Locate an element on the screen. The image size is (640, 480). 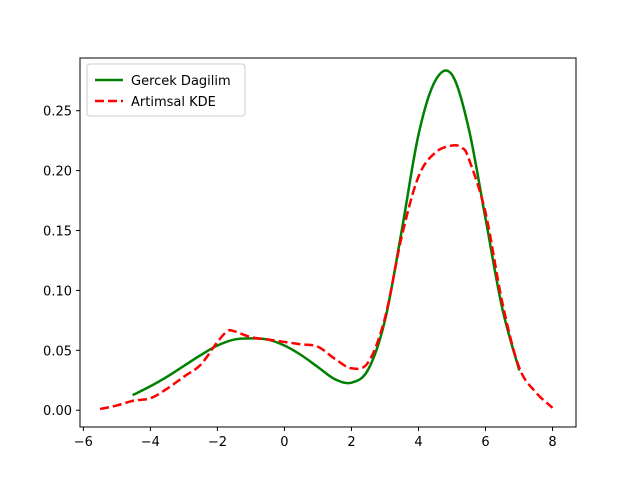
x-tick-label: −4 is located at coordinates (150, 442).